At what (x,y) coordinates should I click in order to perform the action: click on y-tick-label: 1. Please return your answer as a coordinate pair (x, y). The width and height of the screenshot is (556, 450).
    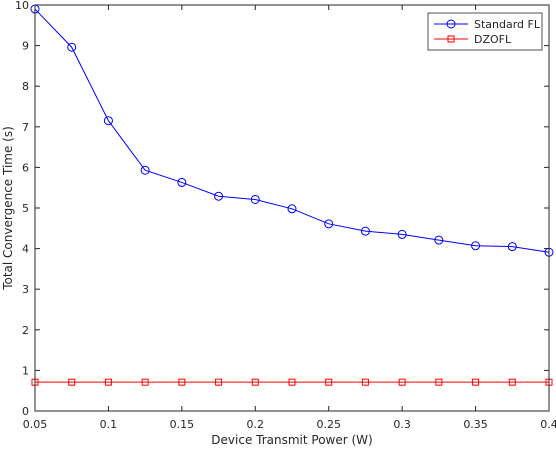
    Looking at the image, I should click on (25, 370).